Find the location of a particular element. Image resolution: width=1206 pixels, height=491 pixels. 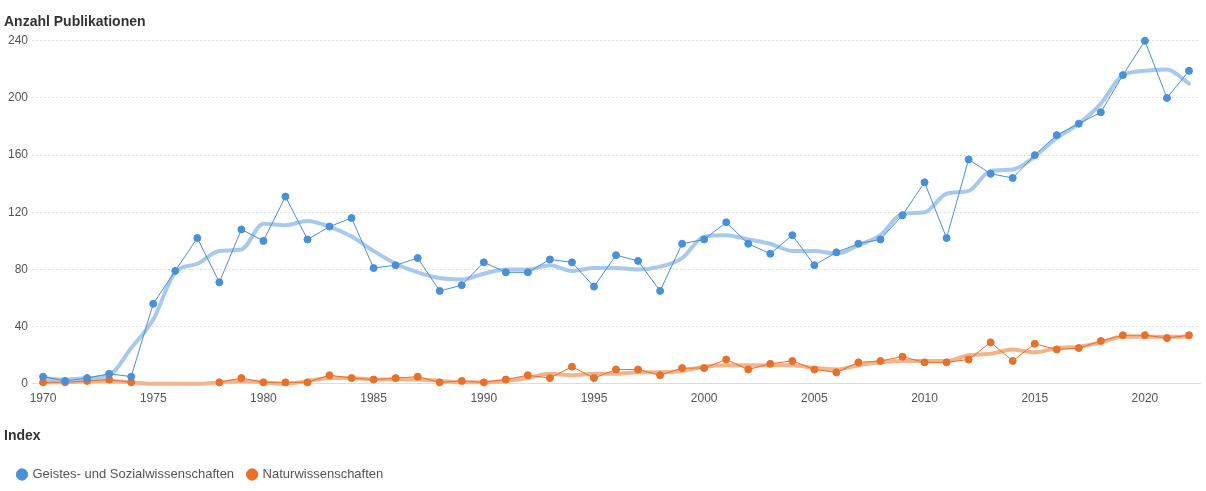

x-tick-label: 2015 is located at coordinates (1035, 398).